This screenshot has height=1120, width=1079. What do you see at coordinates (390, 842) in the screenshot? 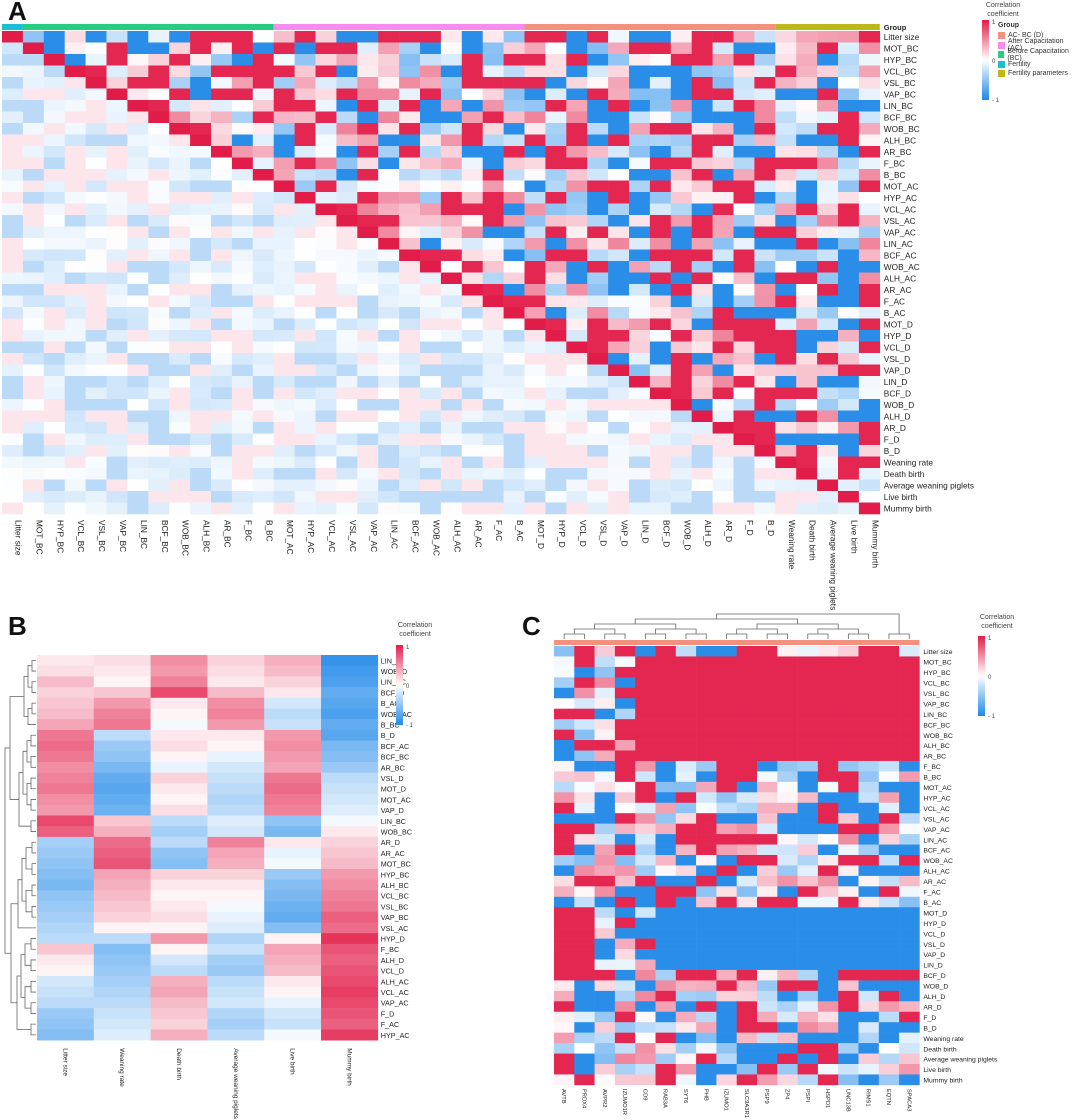
I see `heatmap-b-row-label: AR_D` at bounding box center [390, 842].